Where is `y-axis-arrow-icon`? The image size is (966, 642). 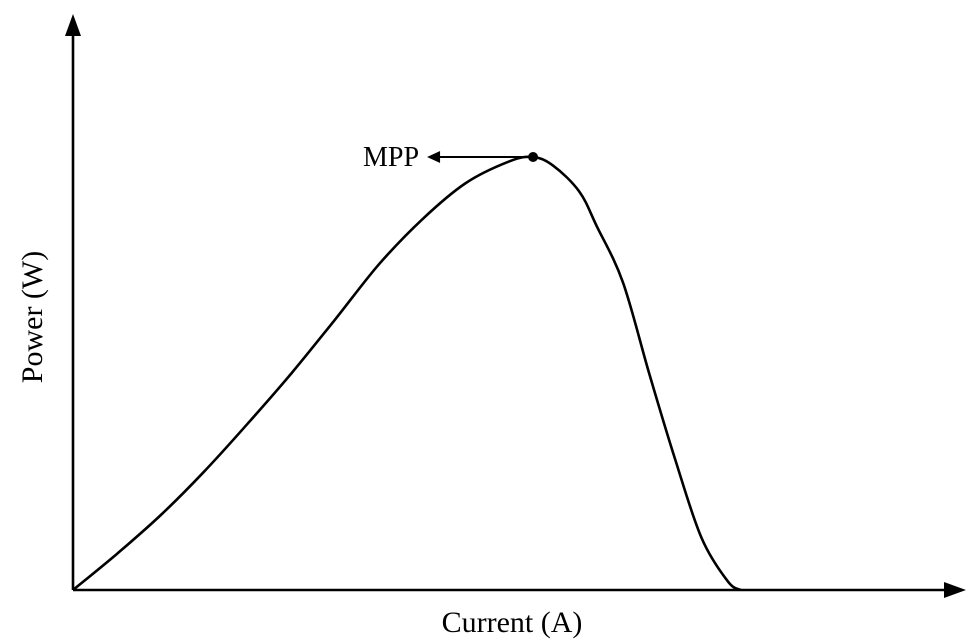 y-axis-arrow-icon is located at coordinates (73, 25).